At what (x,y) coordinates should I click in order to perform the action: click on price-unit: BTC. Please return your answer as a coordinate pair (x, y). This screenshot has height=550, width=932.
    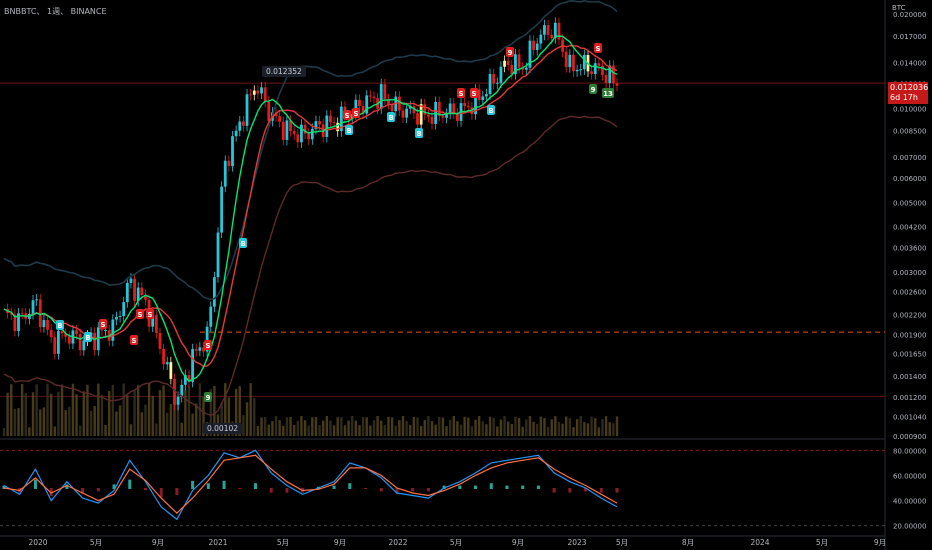
    Looking at the image, I should click on (899, 8).